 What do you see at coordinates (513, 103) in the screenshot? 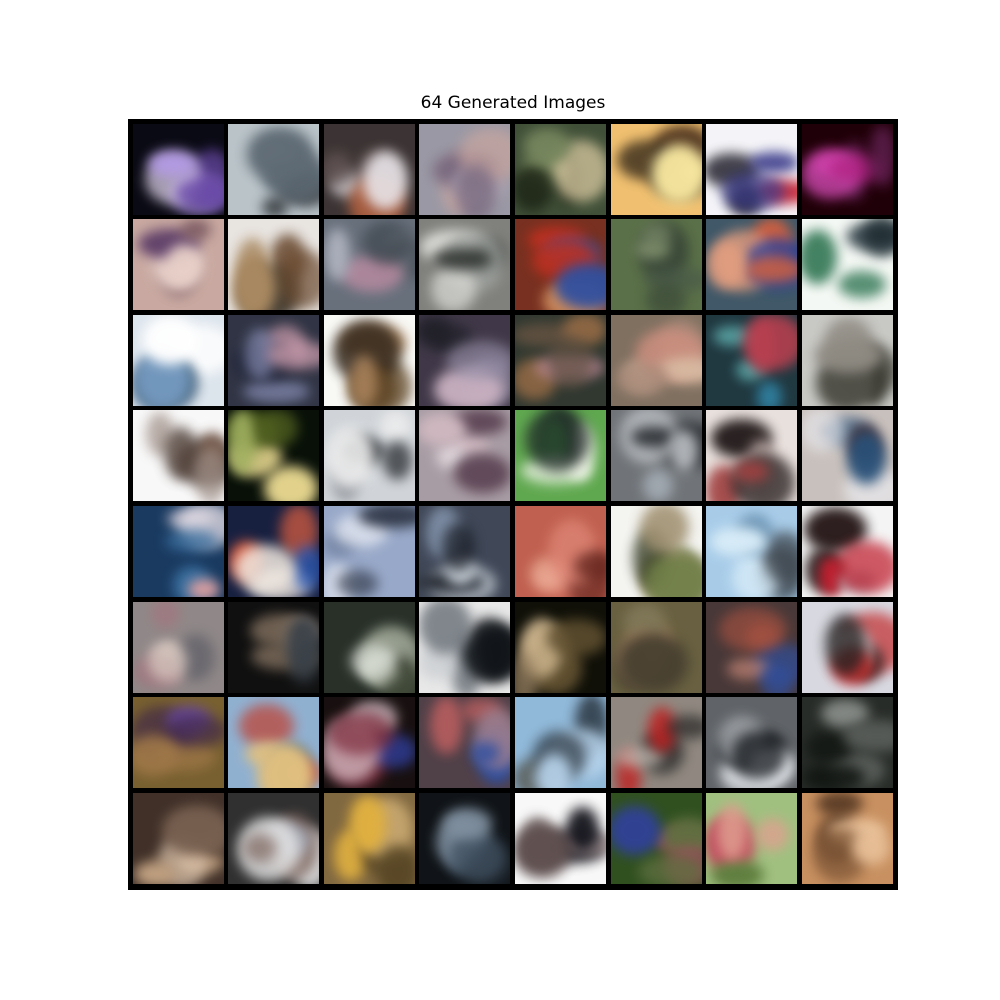
I see `figure-title: 64 Generated Images` at bounding box center [513, 103].